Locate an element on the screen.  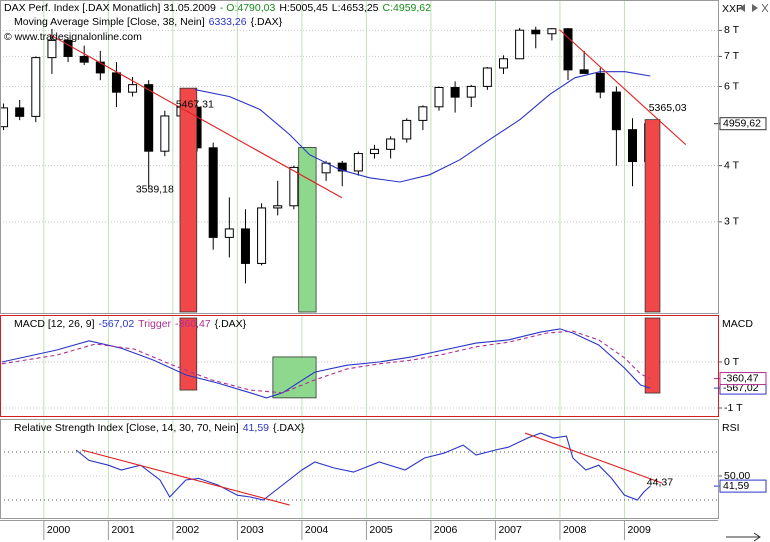
x-tick-label: 2008 is located at coordinates (575, 530).